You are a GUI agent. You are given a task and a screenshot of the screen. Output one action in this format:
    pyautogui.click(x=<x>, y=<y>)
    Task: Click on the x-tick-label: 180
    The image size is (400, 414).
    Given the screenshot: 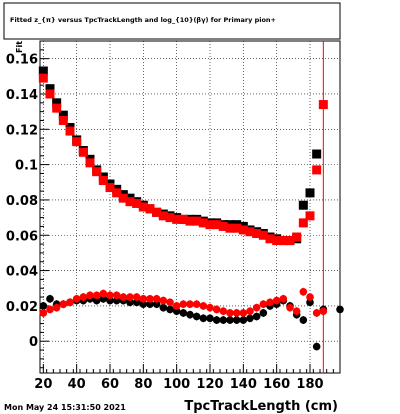 What is the action you would take?
    pyautogui.click(x=309, y=384)
    